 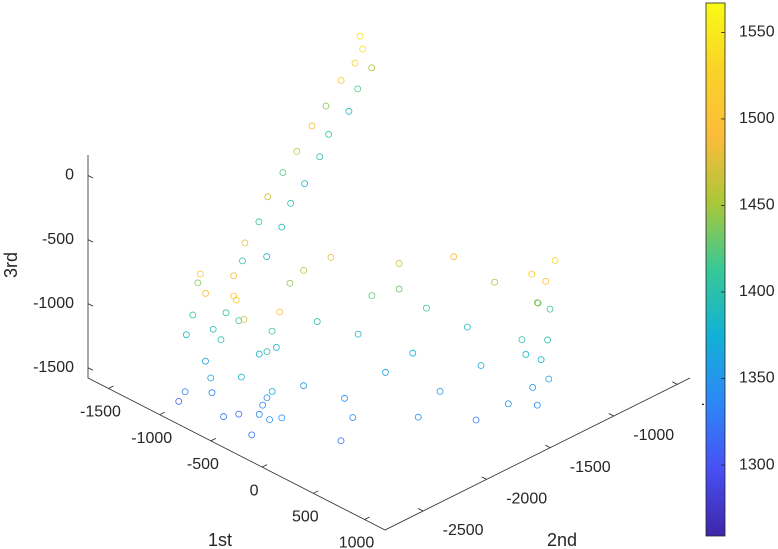 I want to click on x-tick-label: 1000, so click(x=357, y=542).